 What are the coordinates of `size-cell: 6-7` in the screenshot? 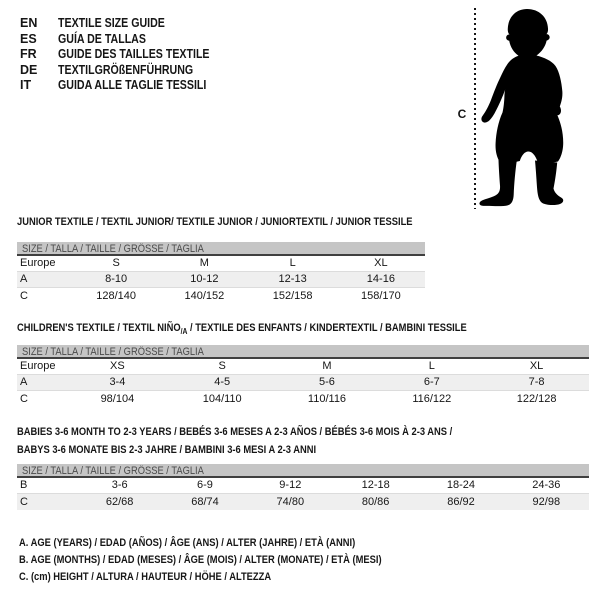 It's located at (431, 382).